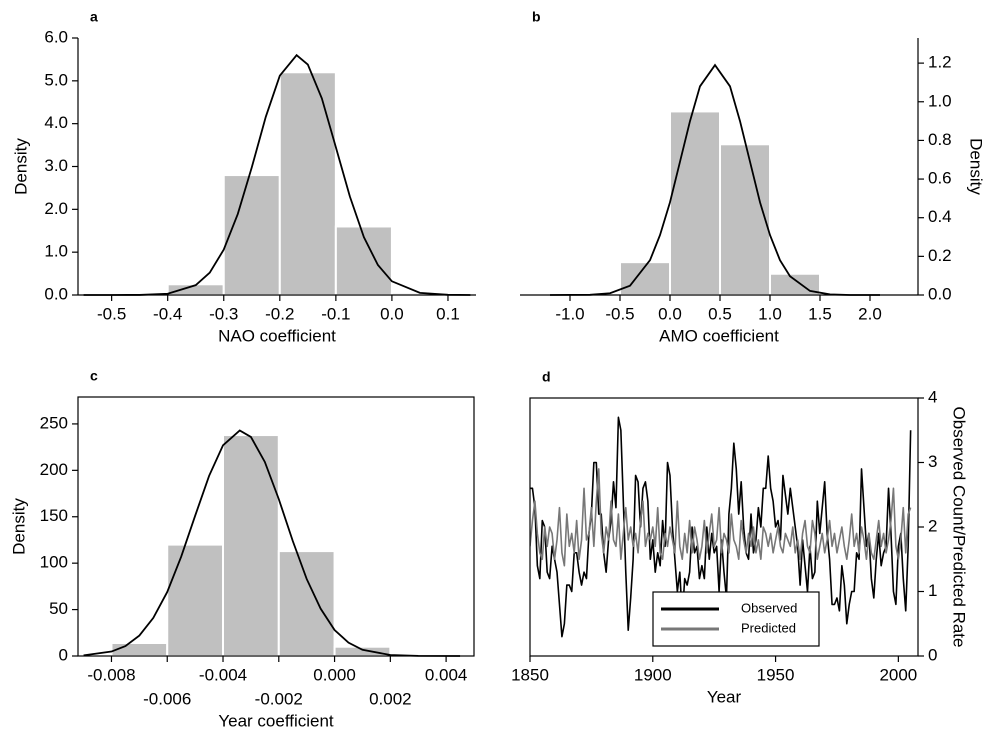  I want to click on y-tick-label: 200, so click(54, 469).